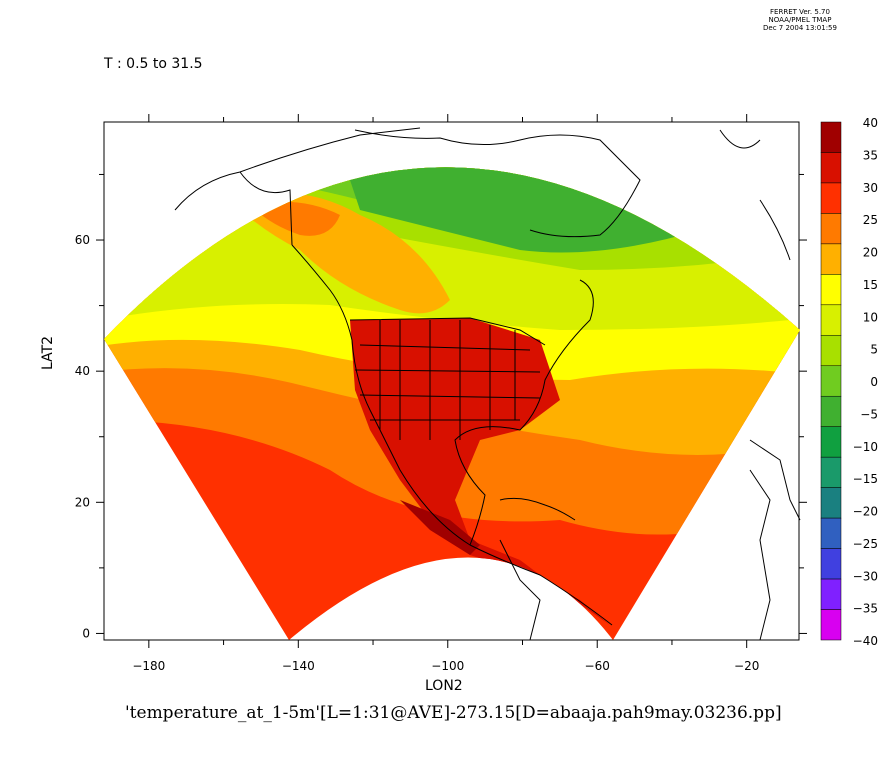 This screenshot has width=887, height=765. Describe the element at coordinates (298, 666) in the screenshot. I see `x-tick-label: −140` at that location.